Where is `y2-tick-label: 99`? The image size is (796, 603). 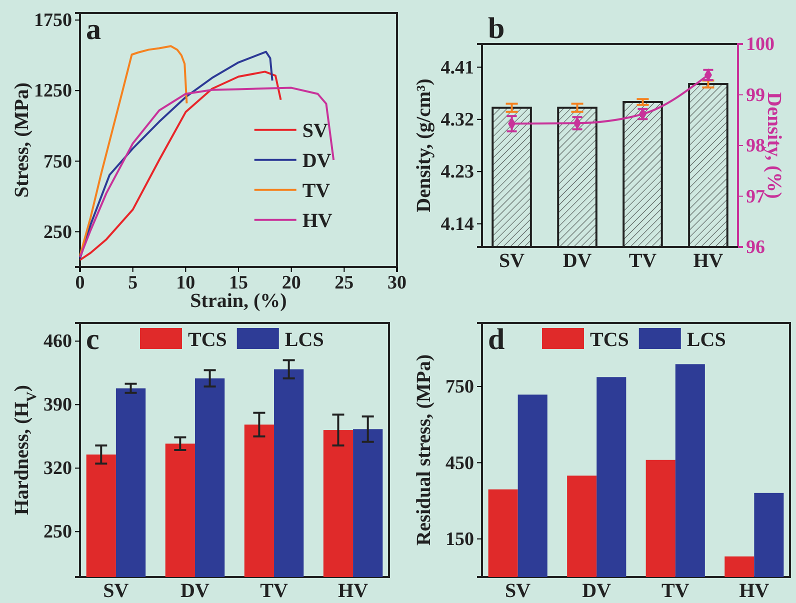 y2-tick-label: 99 is located at coordinates (755, 95).